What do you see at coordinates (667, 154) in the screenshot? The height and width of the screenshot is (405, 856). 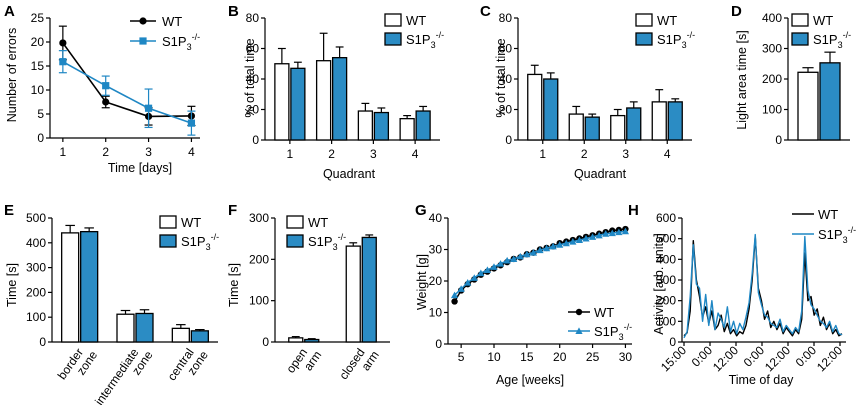 I see `panel-c-xtick-label: 4` at bounding box center [667, 154].